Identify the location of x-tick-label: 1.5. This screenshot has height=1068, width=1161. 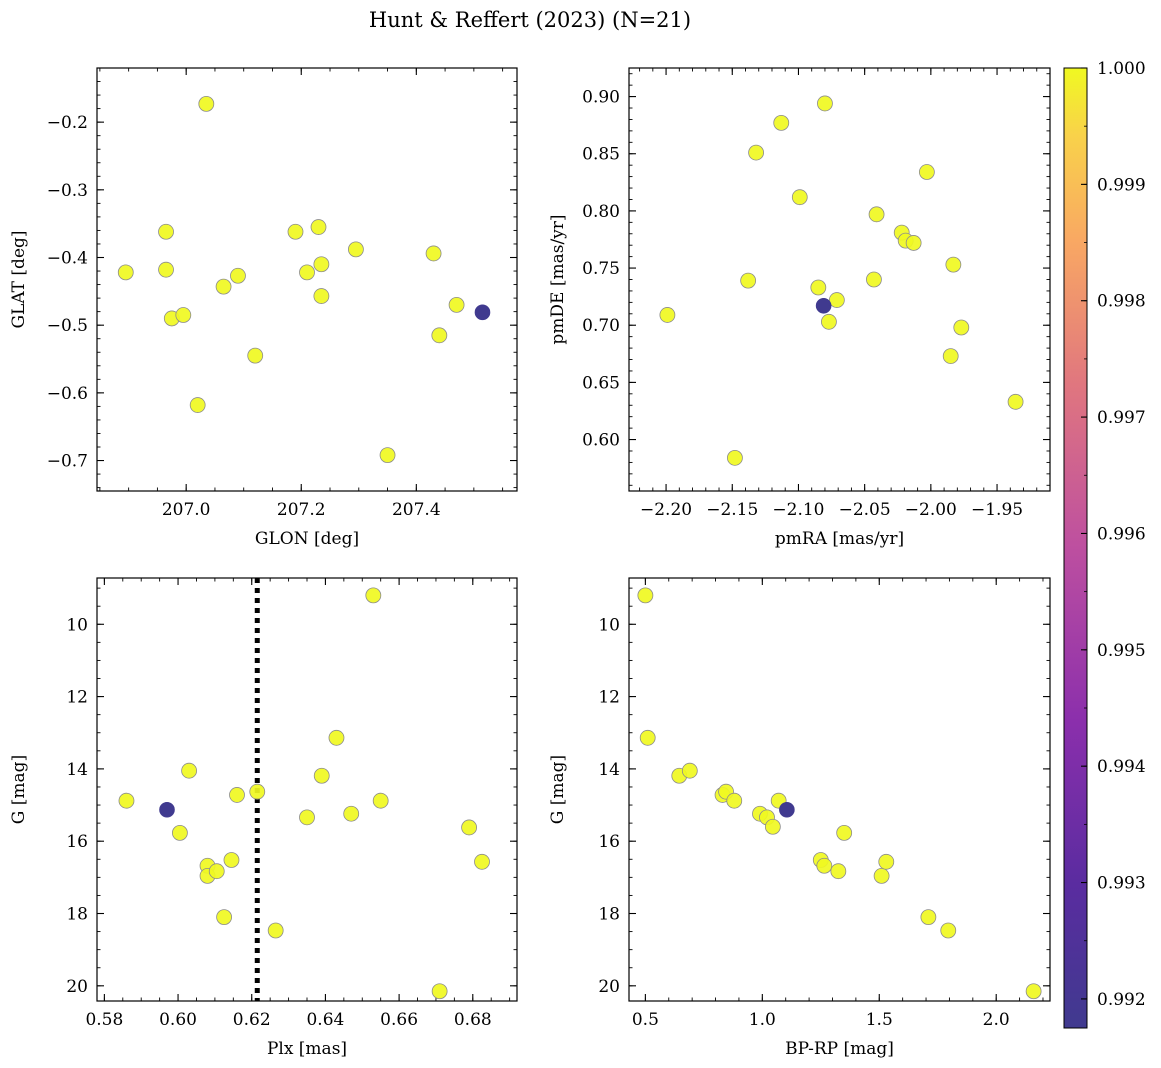
(879, 1020).